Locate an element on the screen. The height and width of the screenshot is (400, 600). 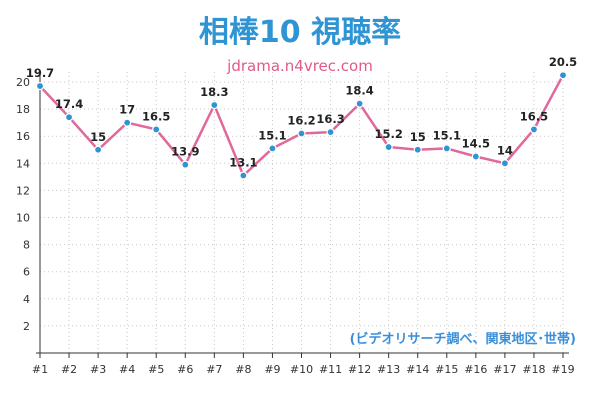
data-label: 17.4 is located at coordinates (69, 104).